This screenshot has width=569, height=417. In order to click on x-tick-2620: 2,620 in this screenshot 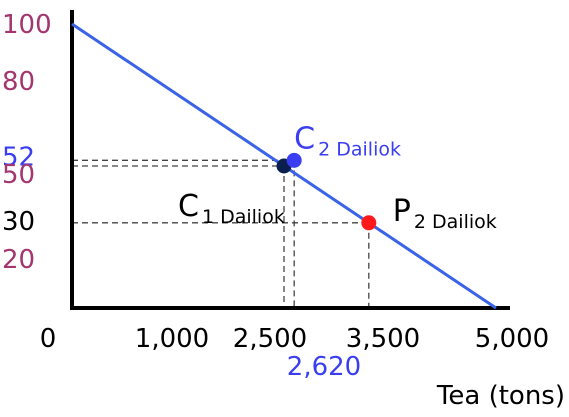, I will do `click(324, 367)`.